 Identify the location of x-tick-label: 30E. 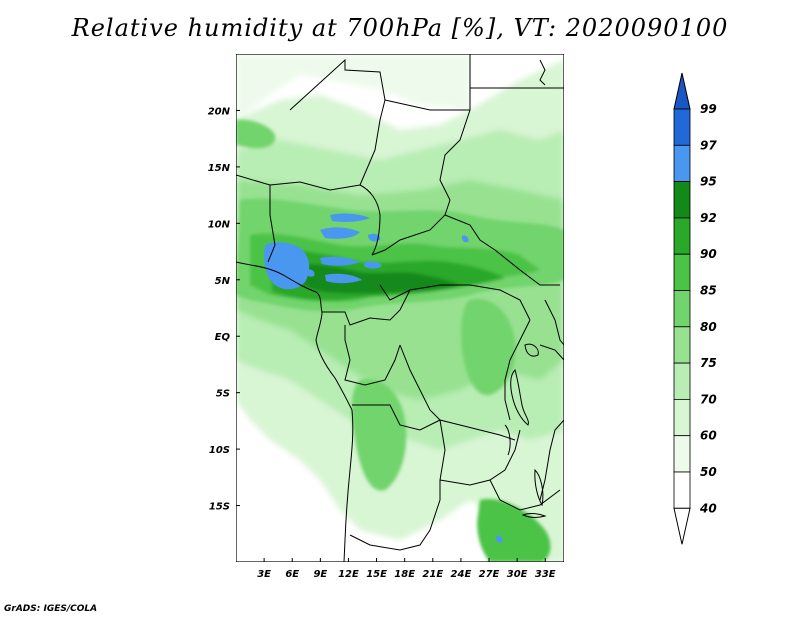
(517, 574).